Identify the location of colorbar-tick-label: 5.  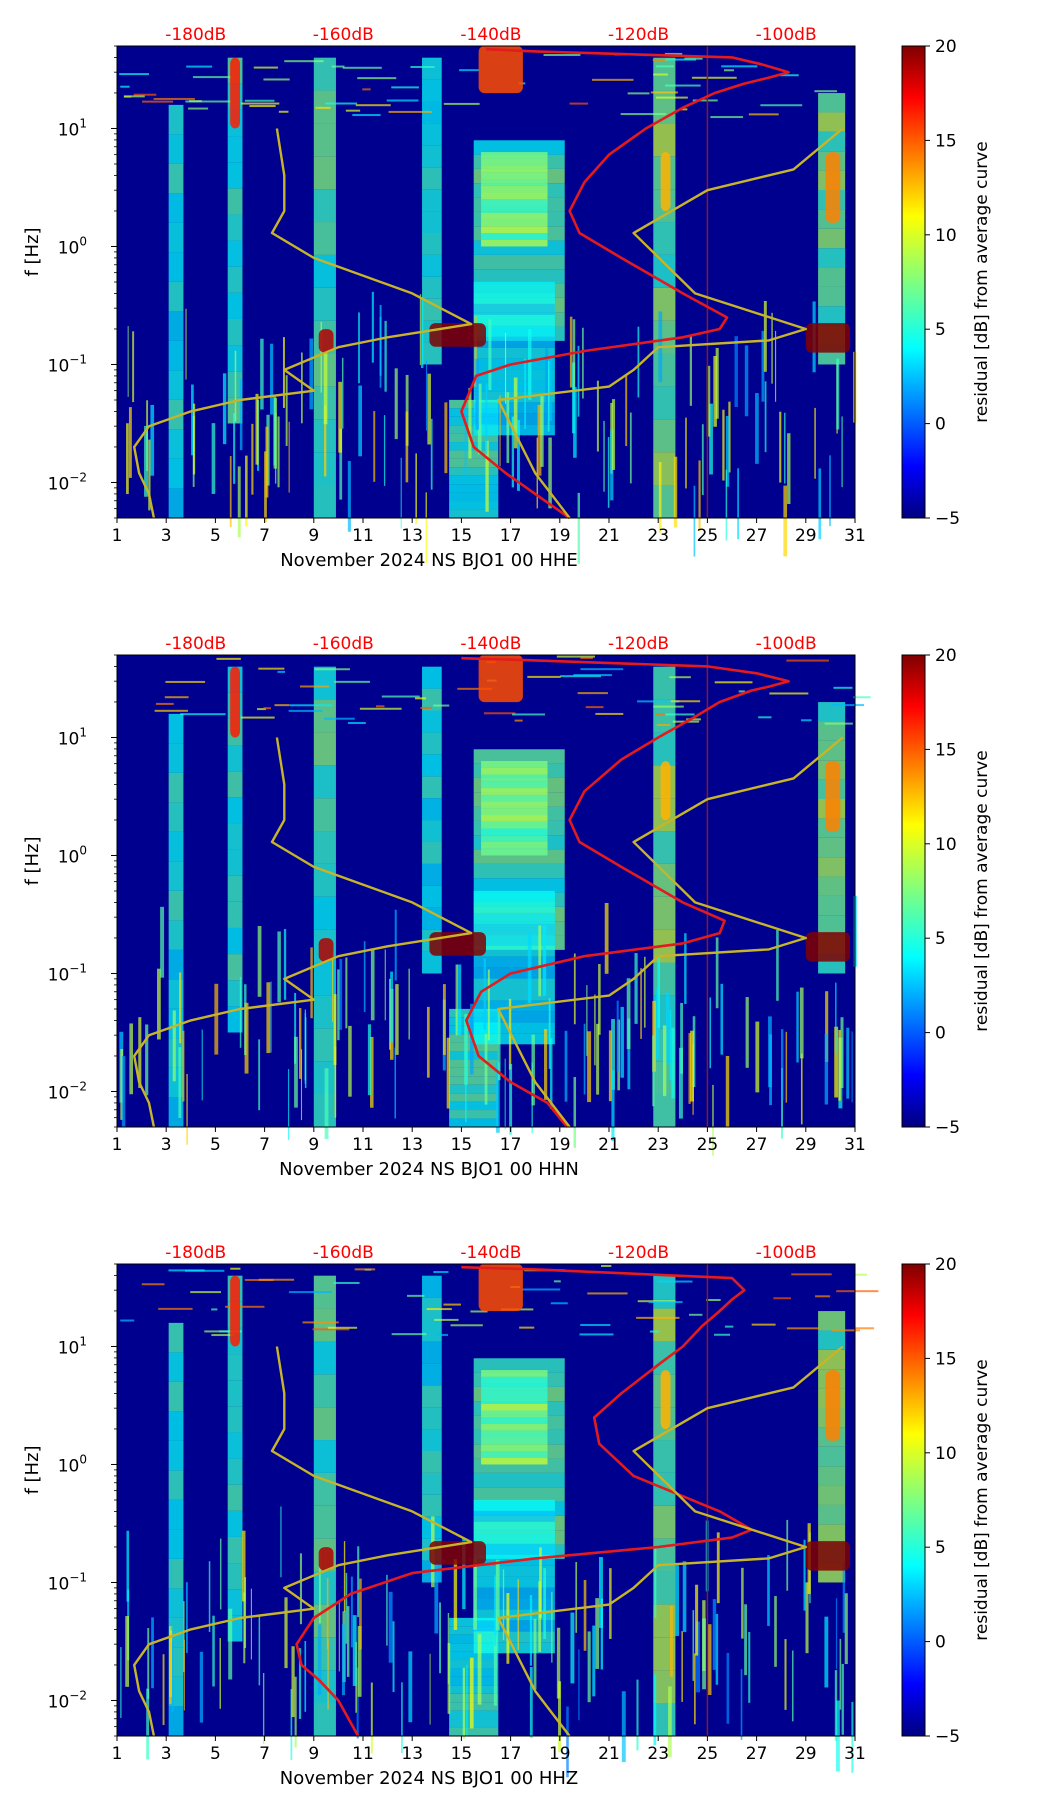
(940, 939).